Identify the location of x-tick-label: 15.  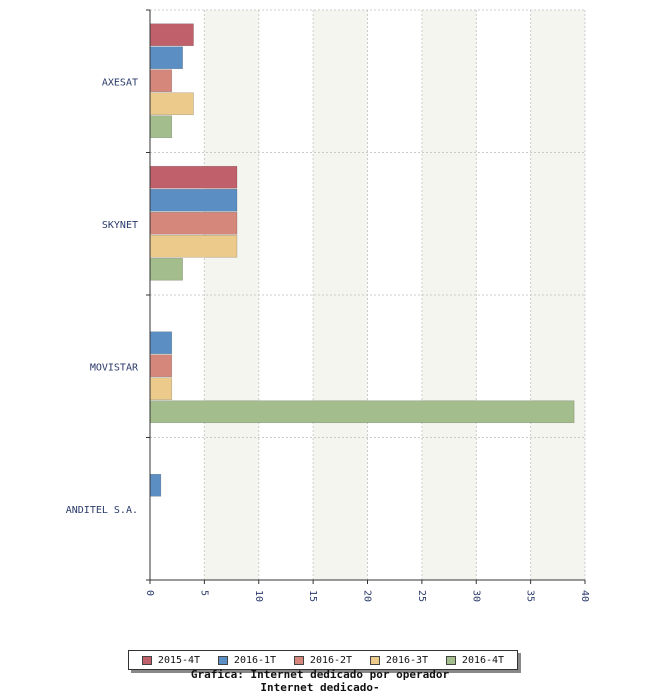
(312, 596).